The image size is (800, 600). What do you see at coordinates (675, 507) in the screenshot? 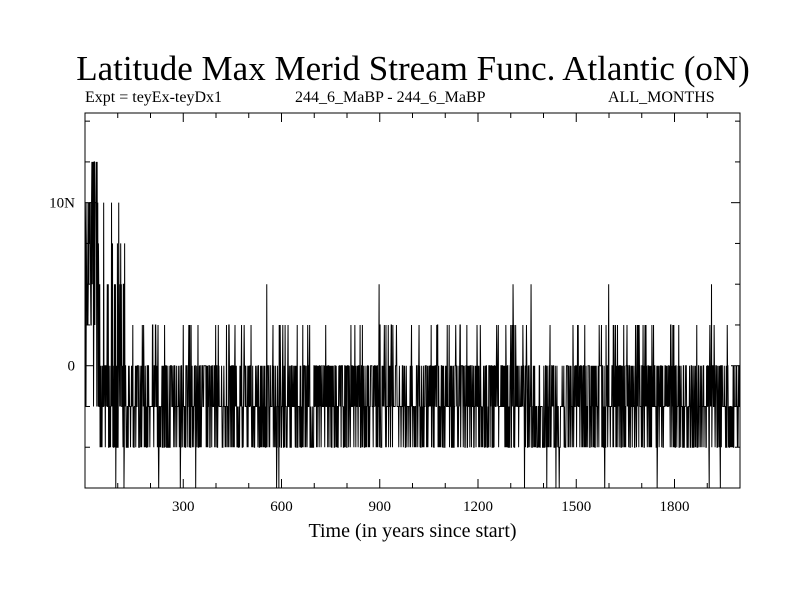
I see `x-tick-label: 1800` at bounding box center [675, 507].